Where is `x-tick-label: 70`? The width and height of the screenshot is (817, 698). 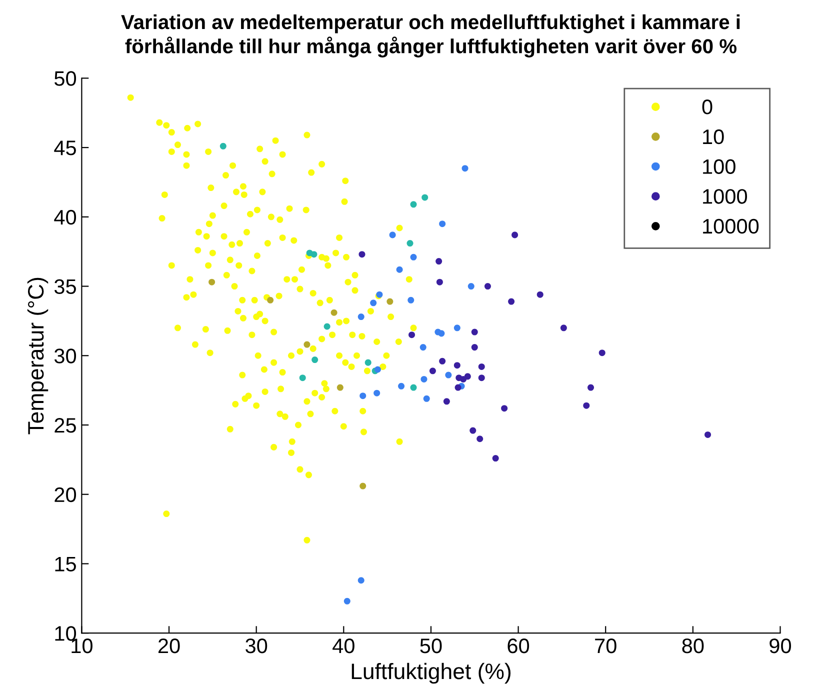 x-tick-label: 70 is located at coordinates (605, 646).